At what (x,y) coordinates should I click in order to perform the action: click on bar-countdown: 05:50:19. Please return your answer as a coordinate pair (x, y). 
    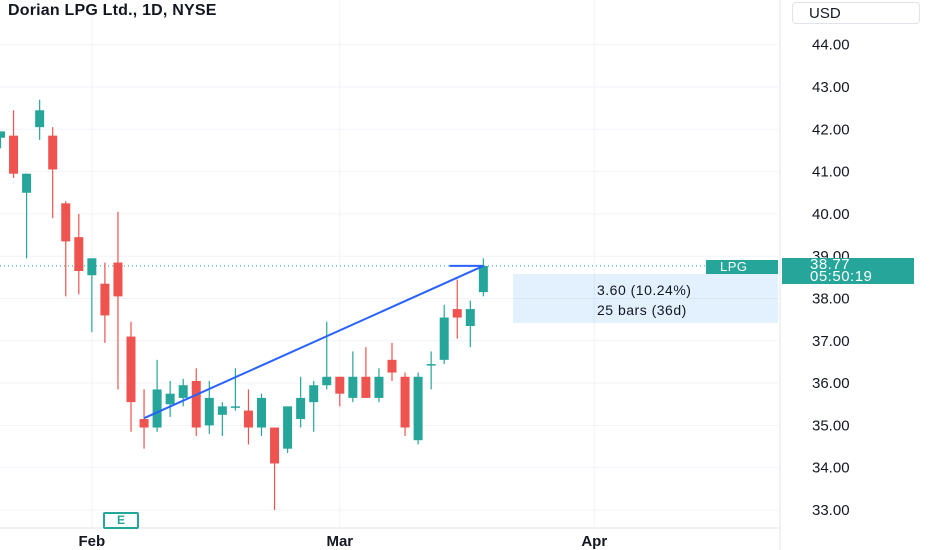
    Looking at the image, I should click on (841, 276).